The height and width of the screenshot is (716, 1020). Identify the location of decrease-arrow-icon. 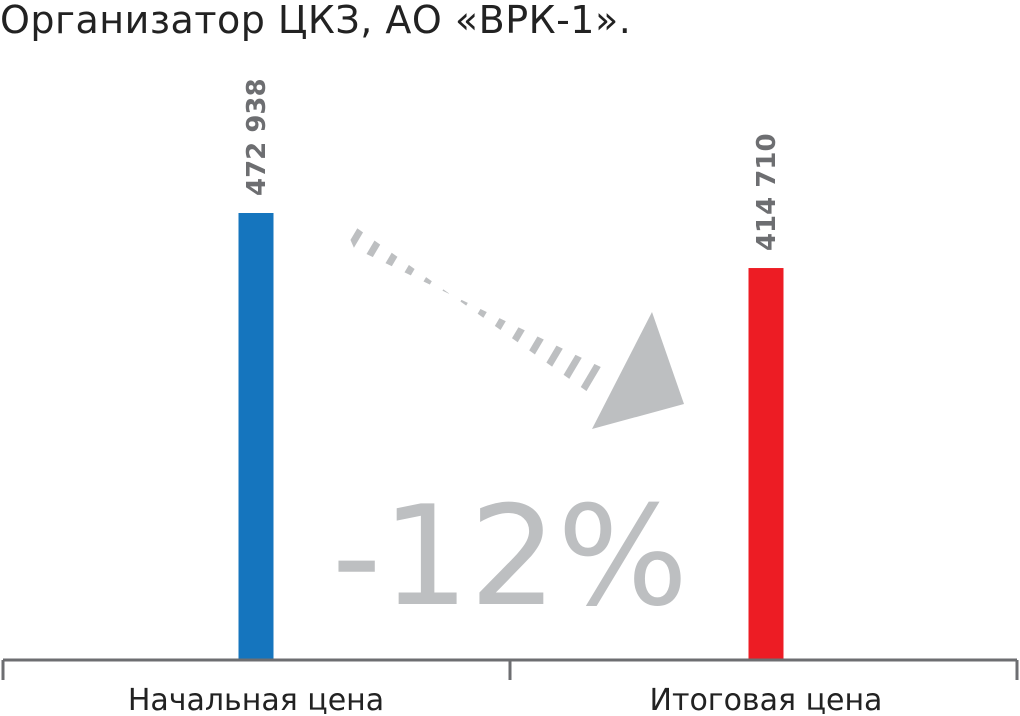
(512, 322).